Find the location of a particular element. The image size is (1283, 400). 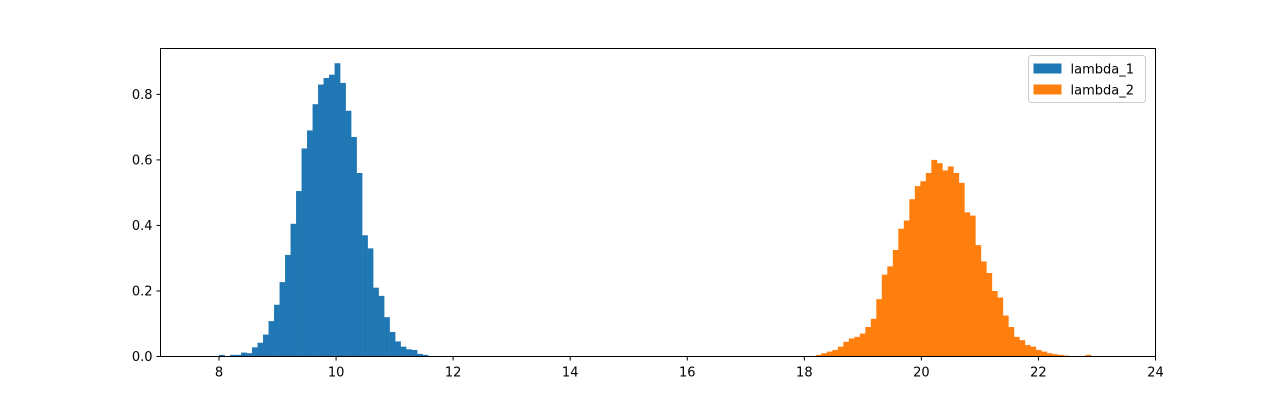

x-tick-label: 24 is located at coordinates (1155, 373).